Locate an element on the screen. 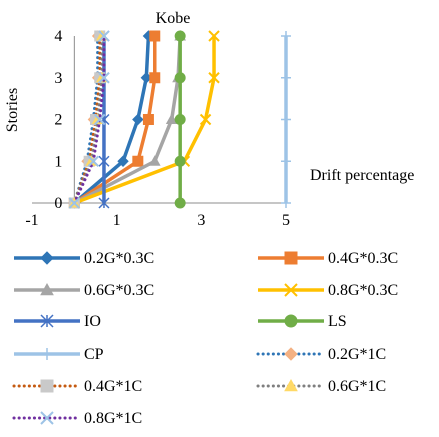  legend-item: 0.4G*0.3C is located at coordinates (328, 258).